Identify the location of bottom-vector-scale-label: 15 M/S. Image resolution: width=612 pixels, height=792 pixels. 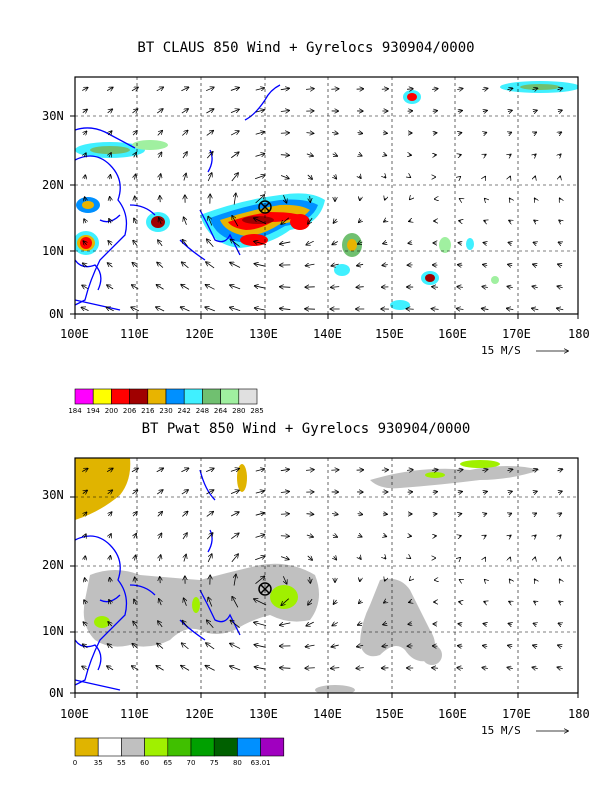
(501, 730).